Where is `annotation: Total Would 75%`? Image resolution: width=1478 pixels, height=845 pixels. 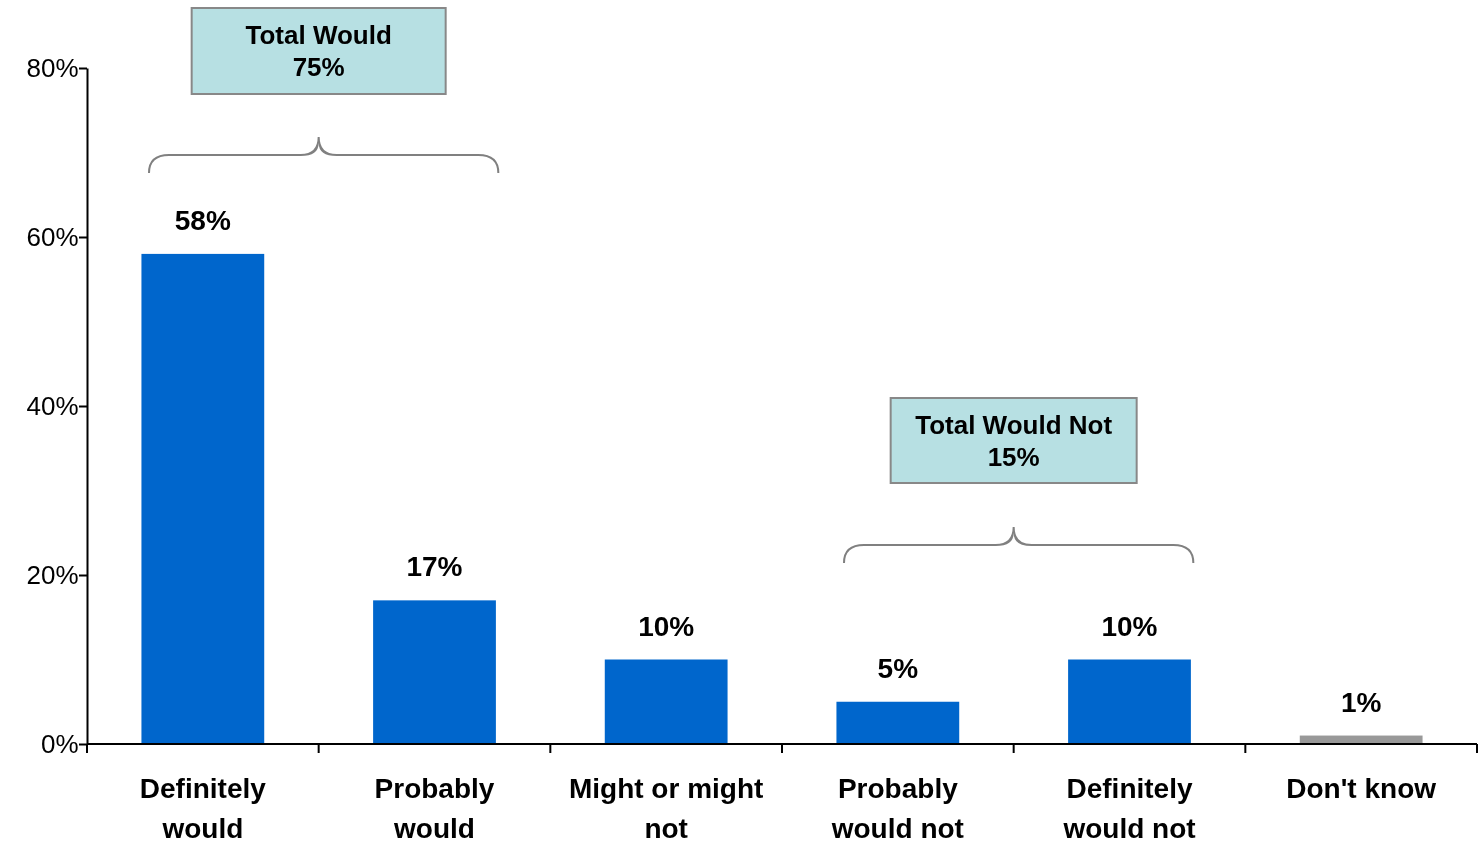
annotation: Total Would 75% is located at coordinates (318, 51).